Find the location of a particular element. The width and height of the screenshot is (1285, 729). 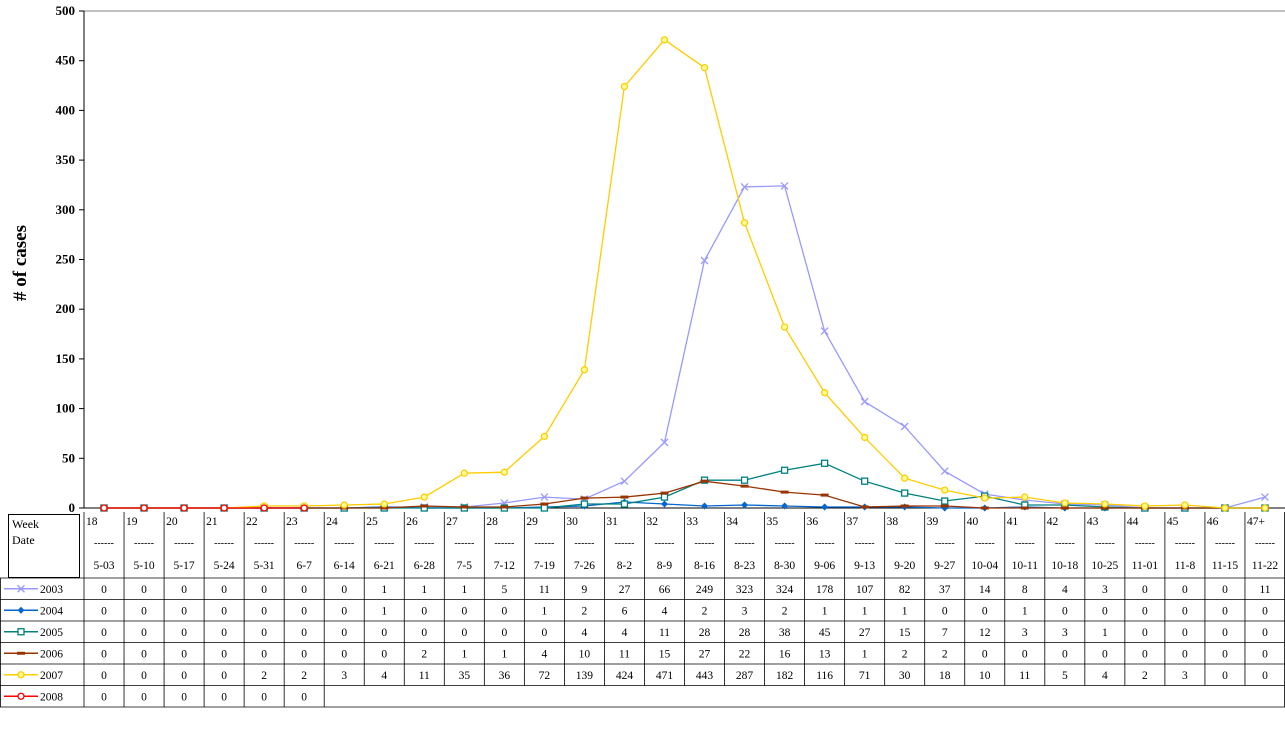

date-label: 5-10 is located at coordinates (144, 566).